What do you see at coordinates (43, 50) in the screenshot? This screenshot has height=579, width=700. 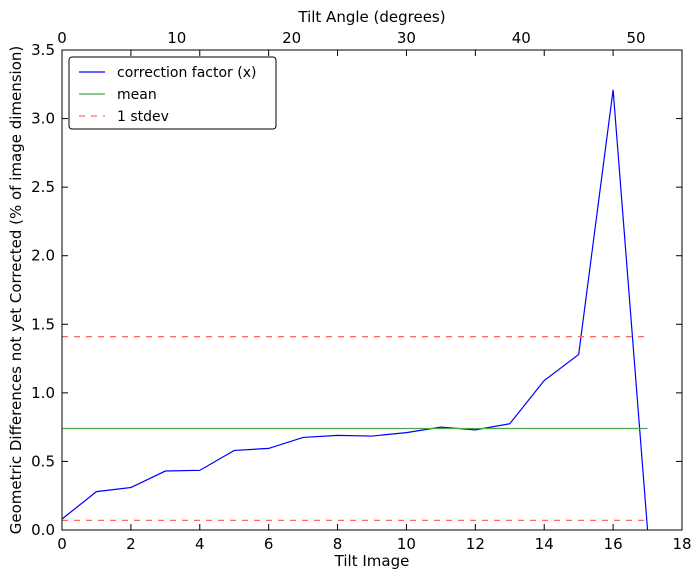 I see `y-tick-label: 3.5` at bounding box center [43, 50].